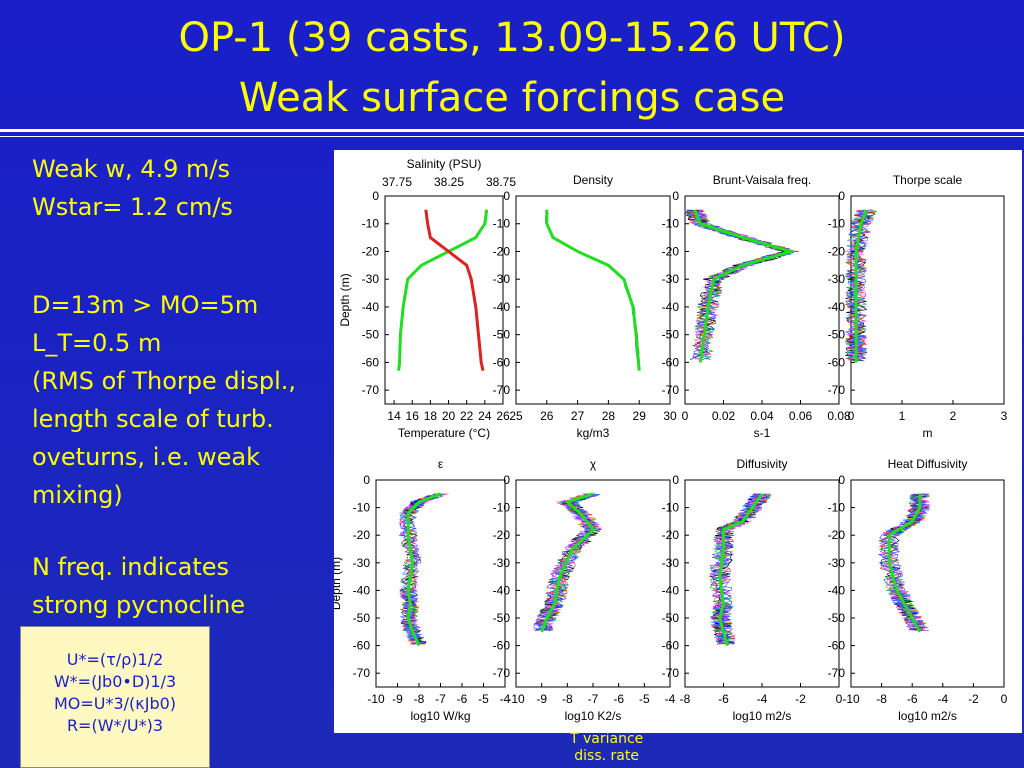  I want to click on xtick-label-5--7: -7, so click(593, 699).